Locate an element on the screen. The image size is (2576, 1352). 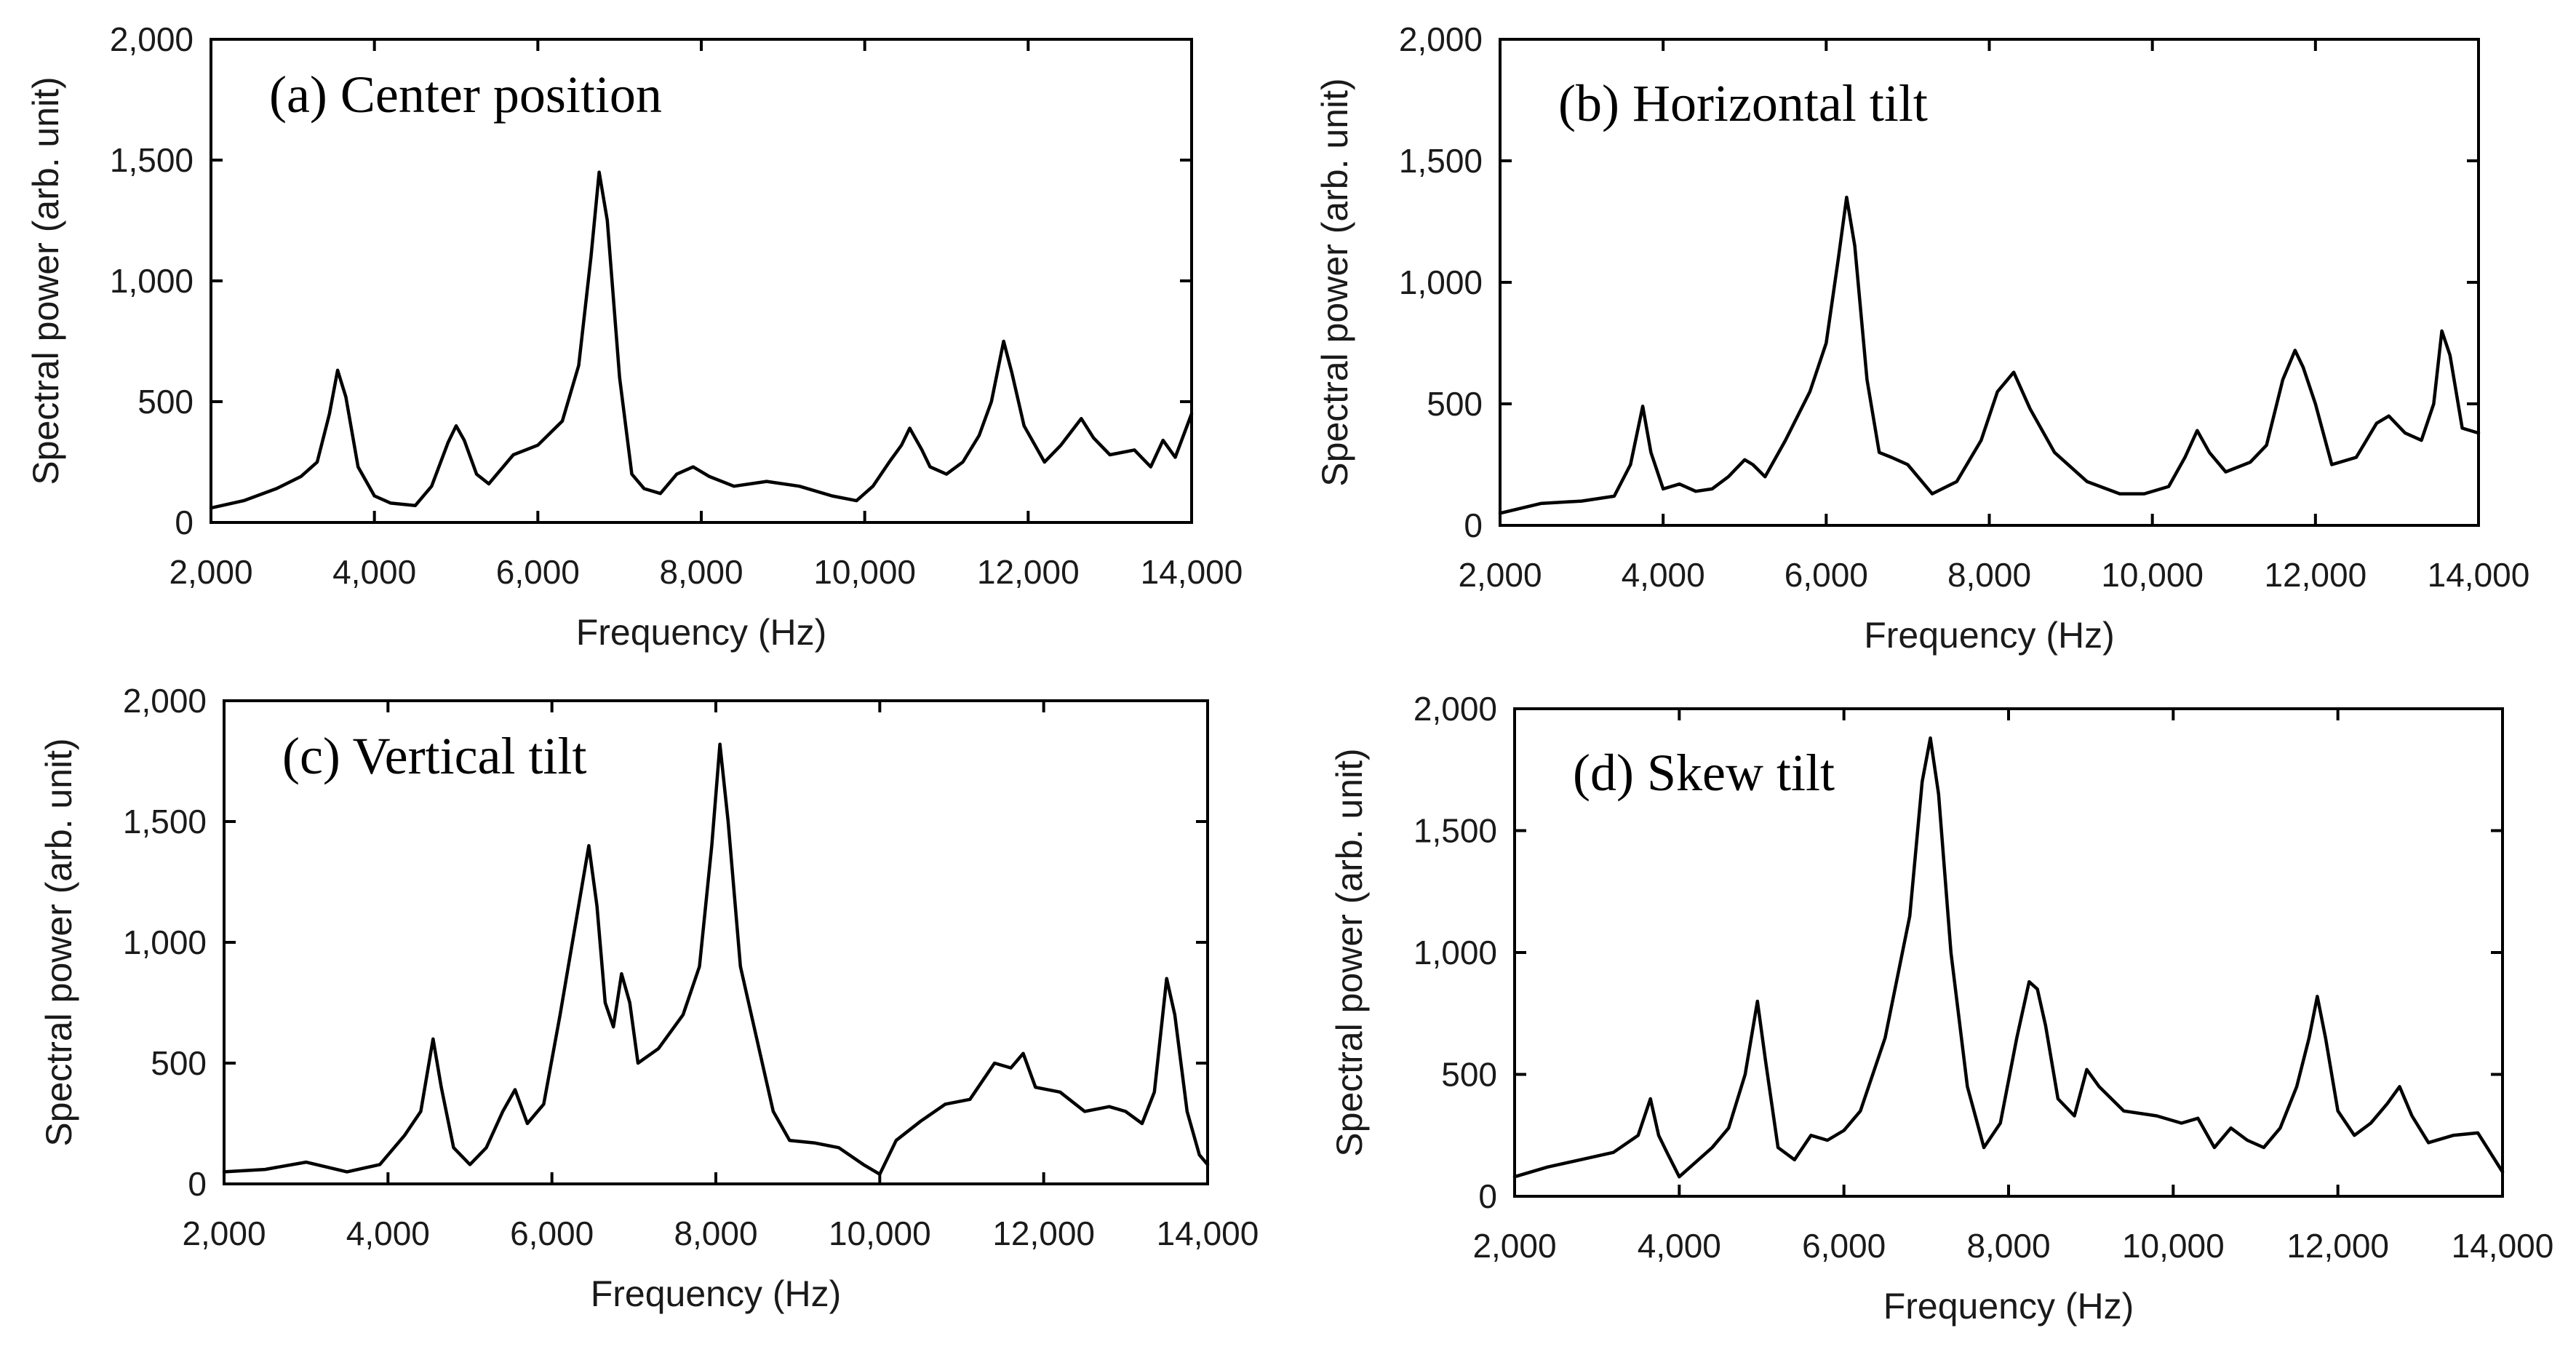
panel-title: (d) Skew tilt is located at coordinates (1704, 773).